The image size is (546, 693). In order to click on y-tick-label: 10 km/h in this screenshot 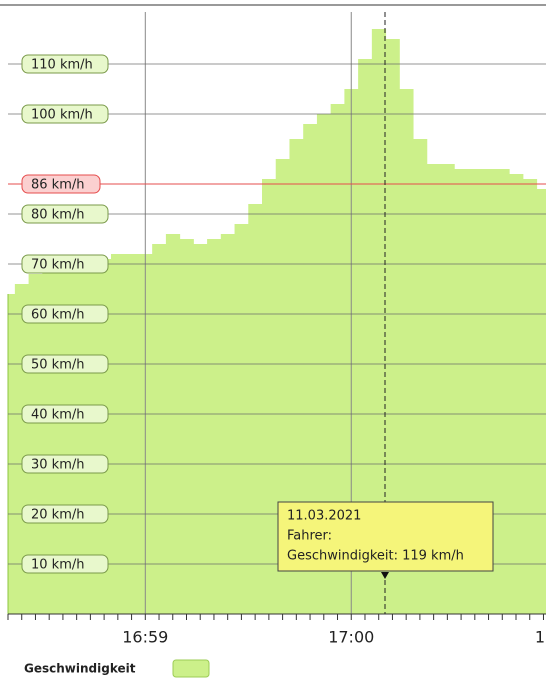, I will do `click(58, 565)`.